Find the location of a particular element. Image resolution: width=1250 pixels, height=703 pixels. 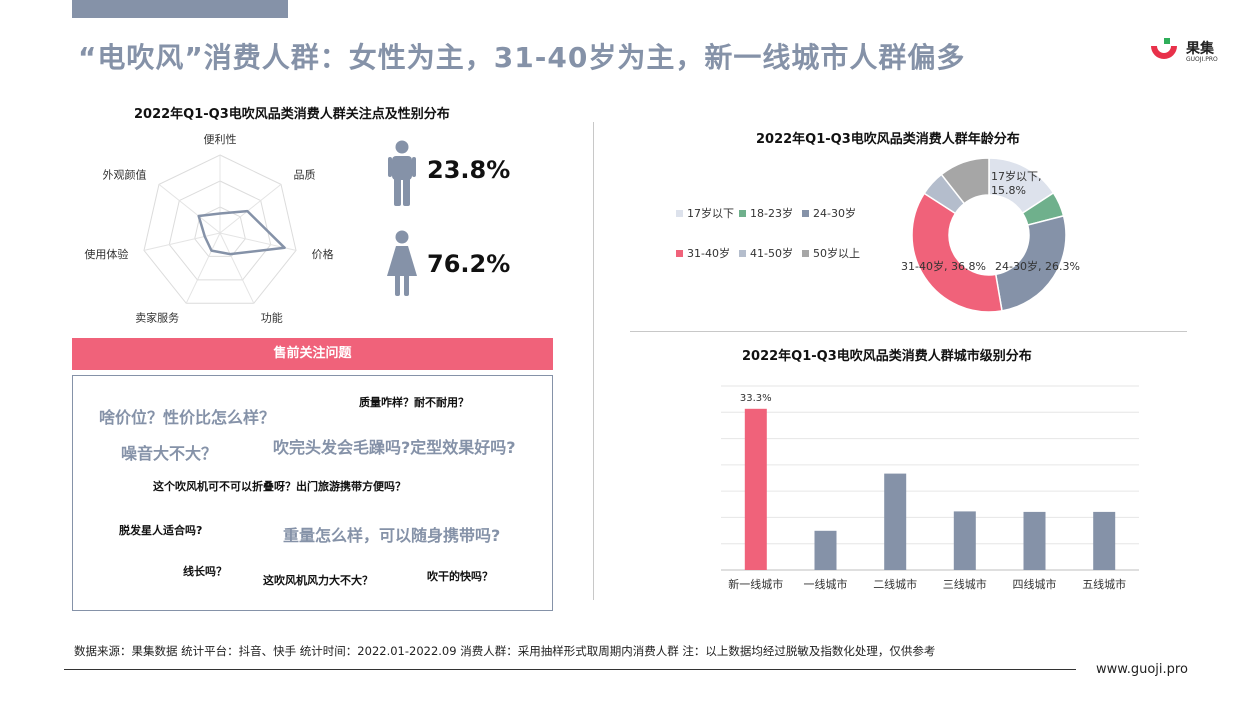

x-tick-label: 三线城市 is located at coordinates (965, 584).